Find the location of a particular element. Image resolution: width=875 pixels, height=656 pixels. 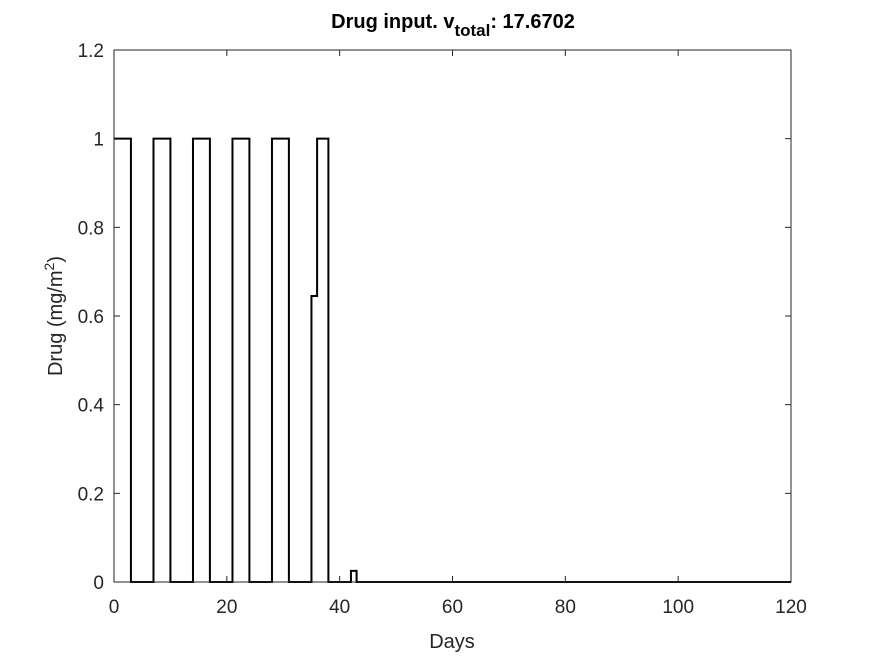

x-tick-label: 20 is located at coordinates (226, 607).